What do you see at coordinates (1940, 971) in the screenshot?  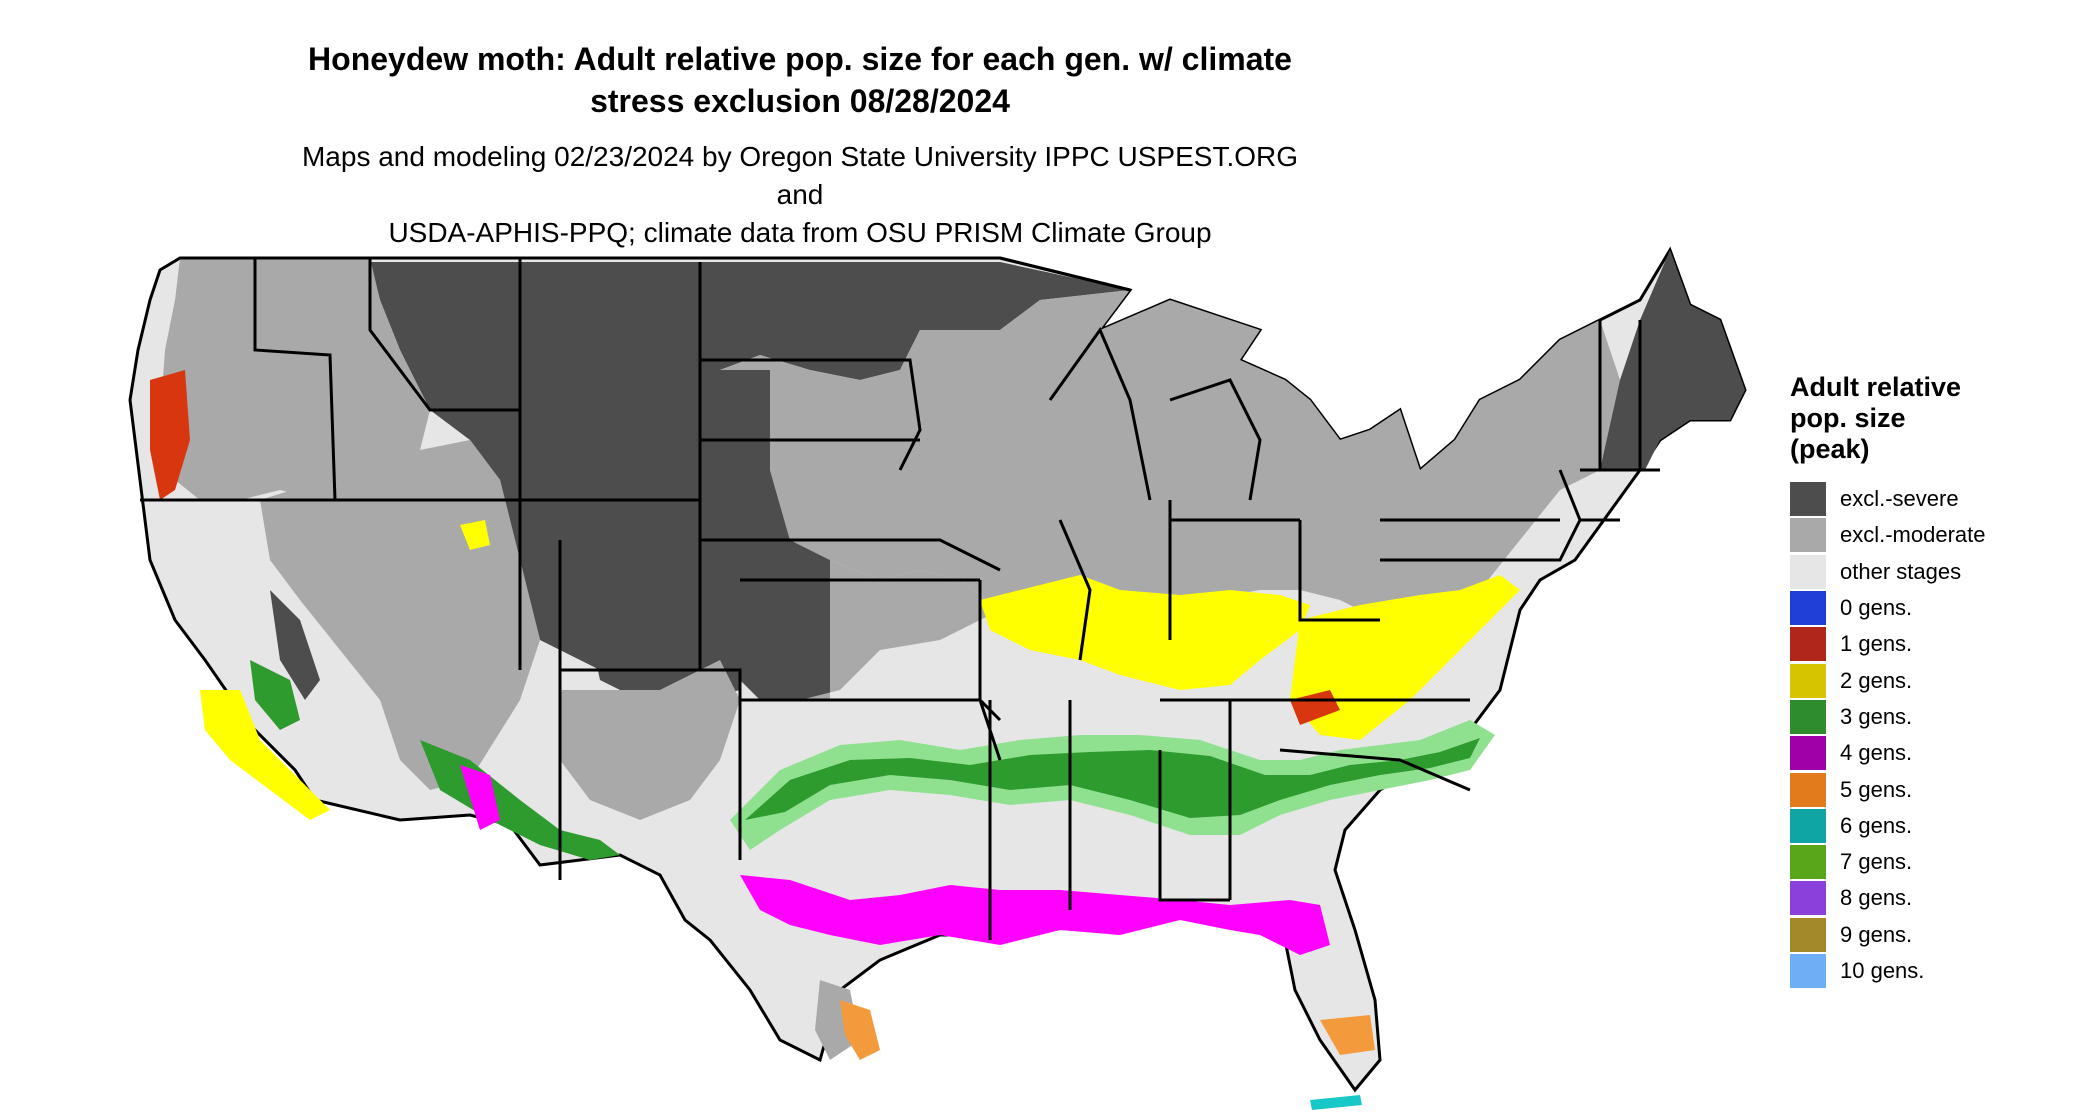 I see `legend-item-10-gens: 10 gens.` at bounding box center [1940, 971].